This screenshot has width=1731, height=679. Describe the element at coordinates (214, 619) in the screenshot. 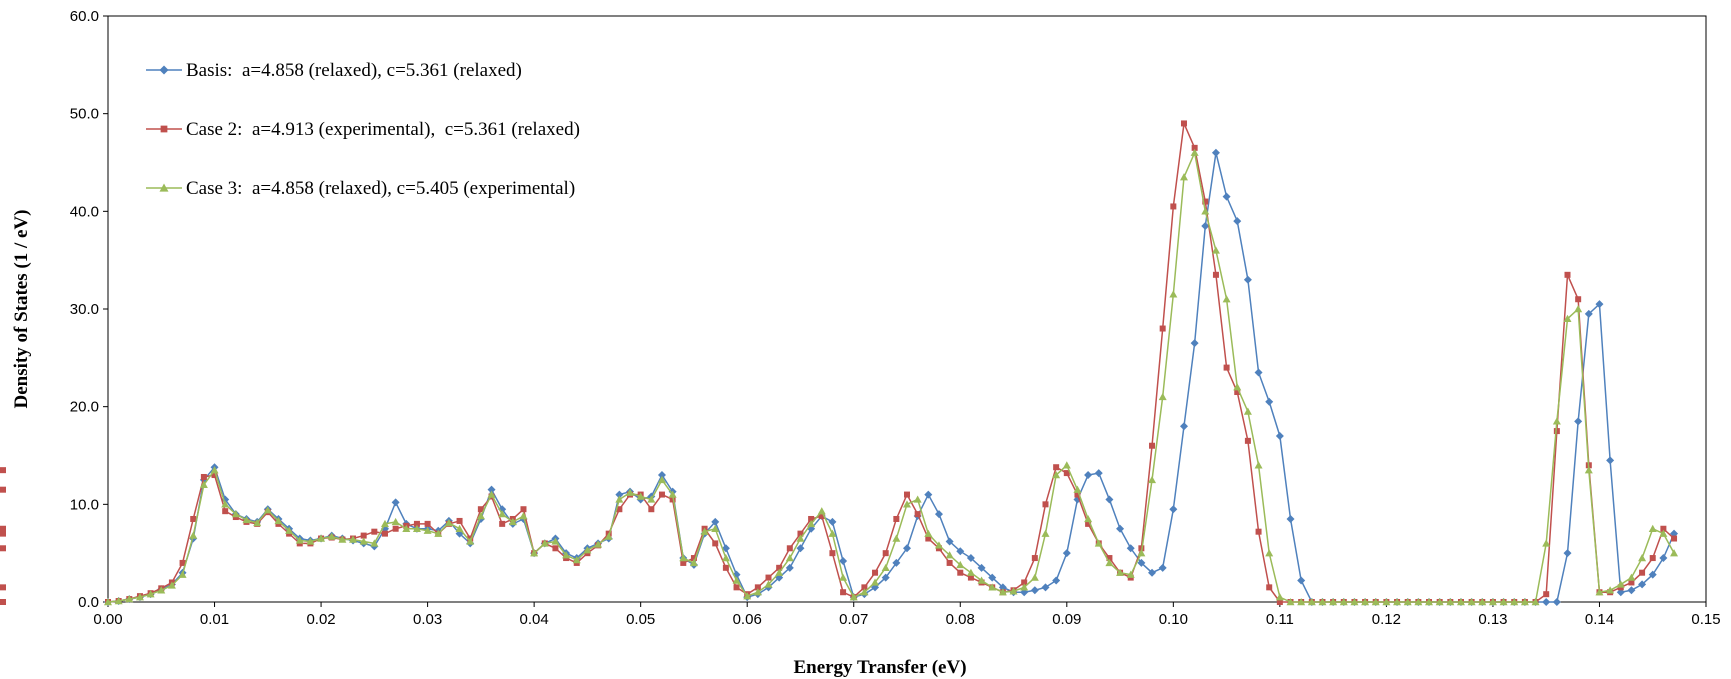

I see `x-tick-label: 0.01` at that location.